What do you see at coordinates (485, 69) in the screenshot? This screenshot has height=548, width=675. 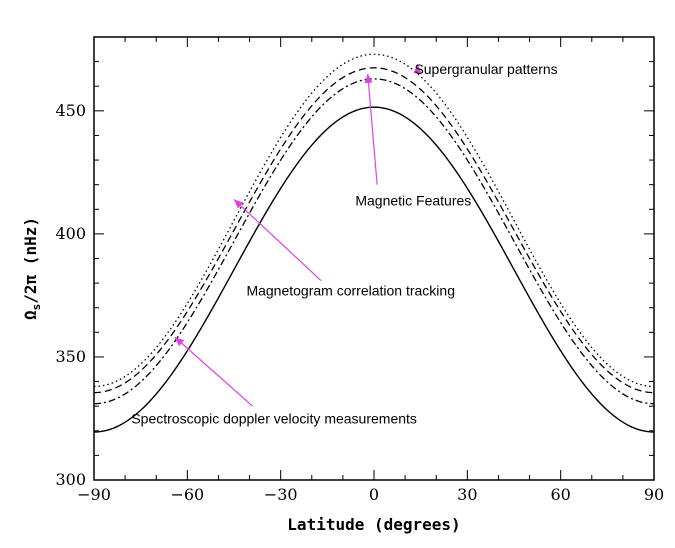 I see `annotation-label: Supergranular patterns` at bounding box center [485, 69].